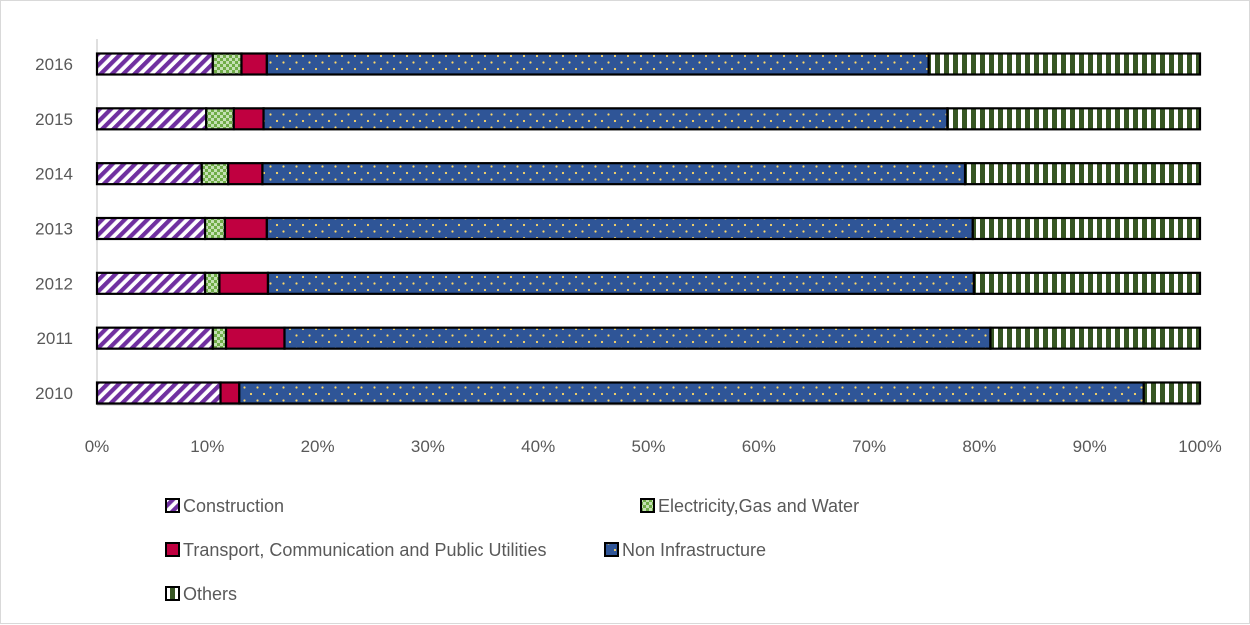  I want to click on y-tick-label: 2016, so click(54, 64).